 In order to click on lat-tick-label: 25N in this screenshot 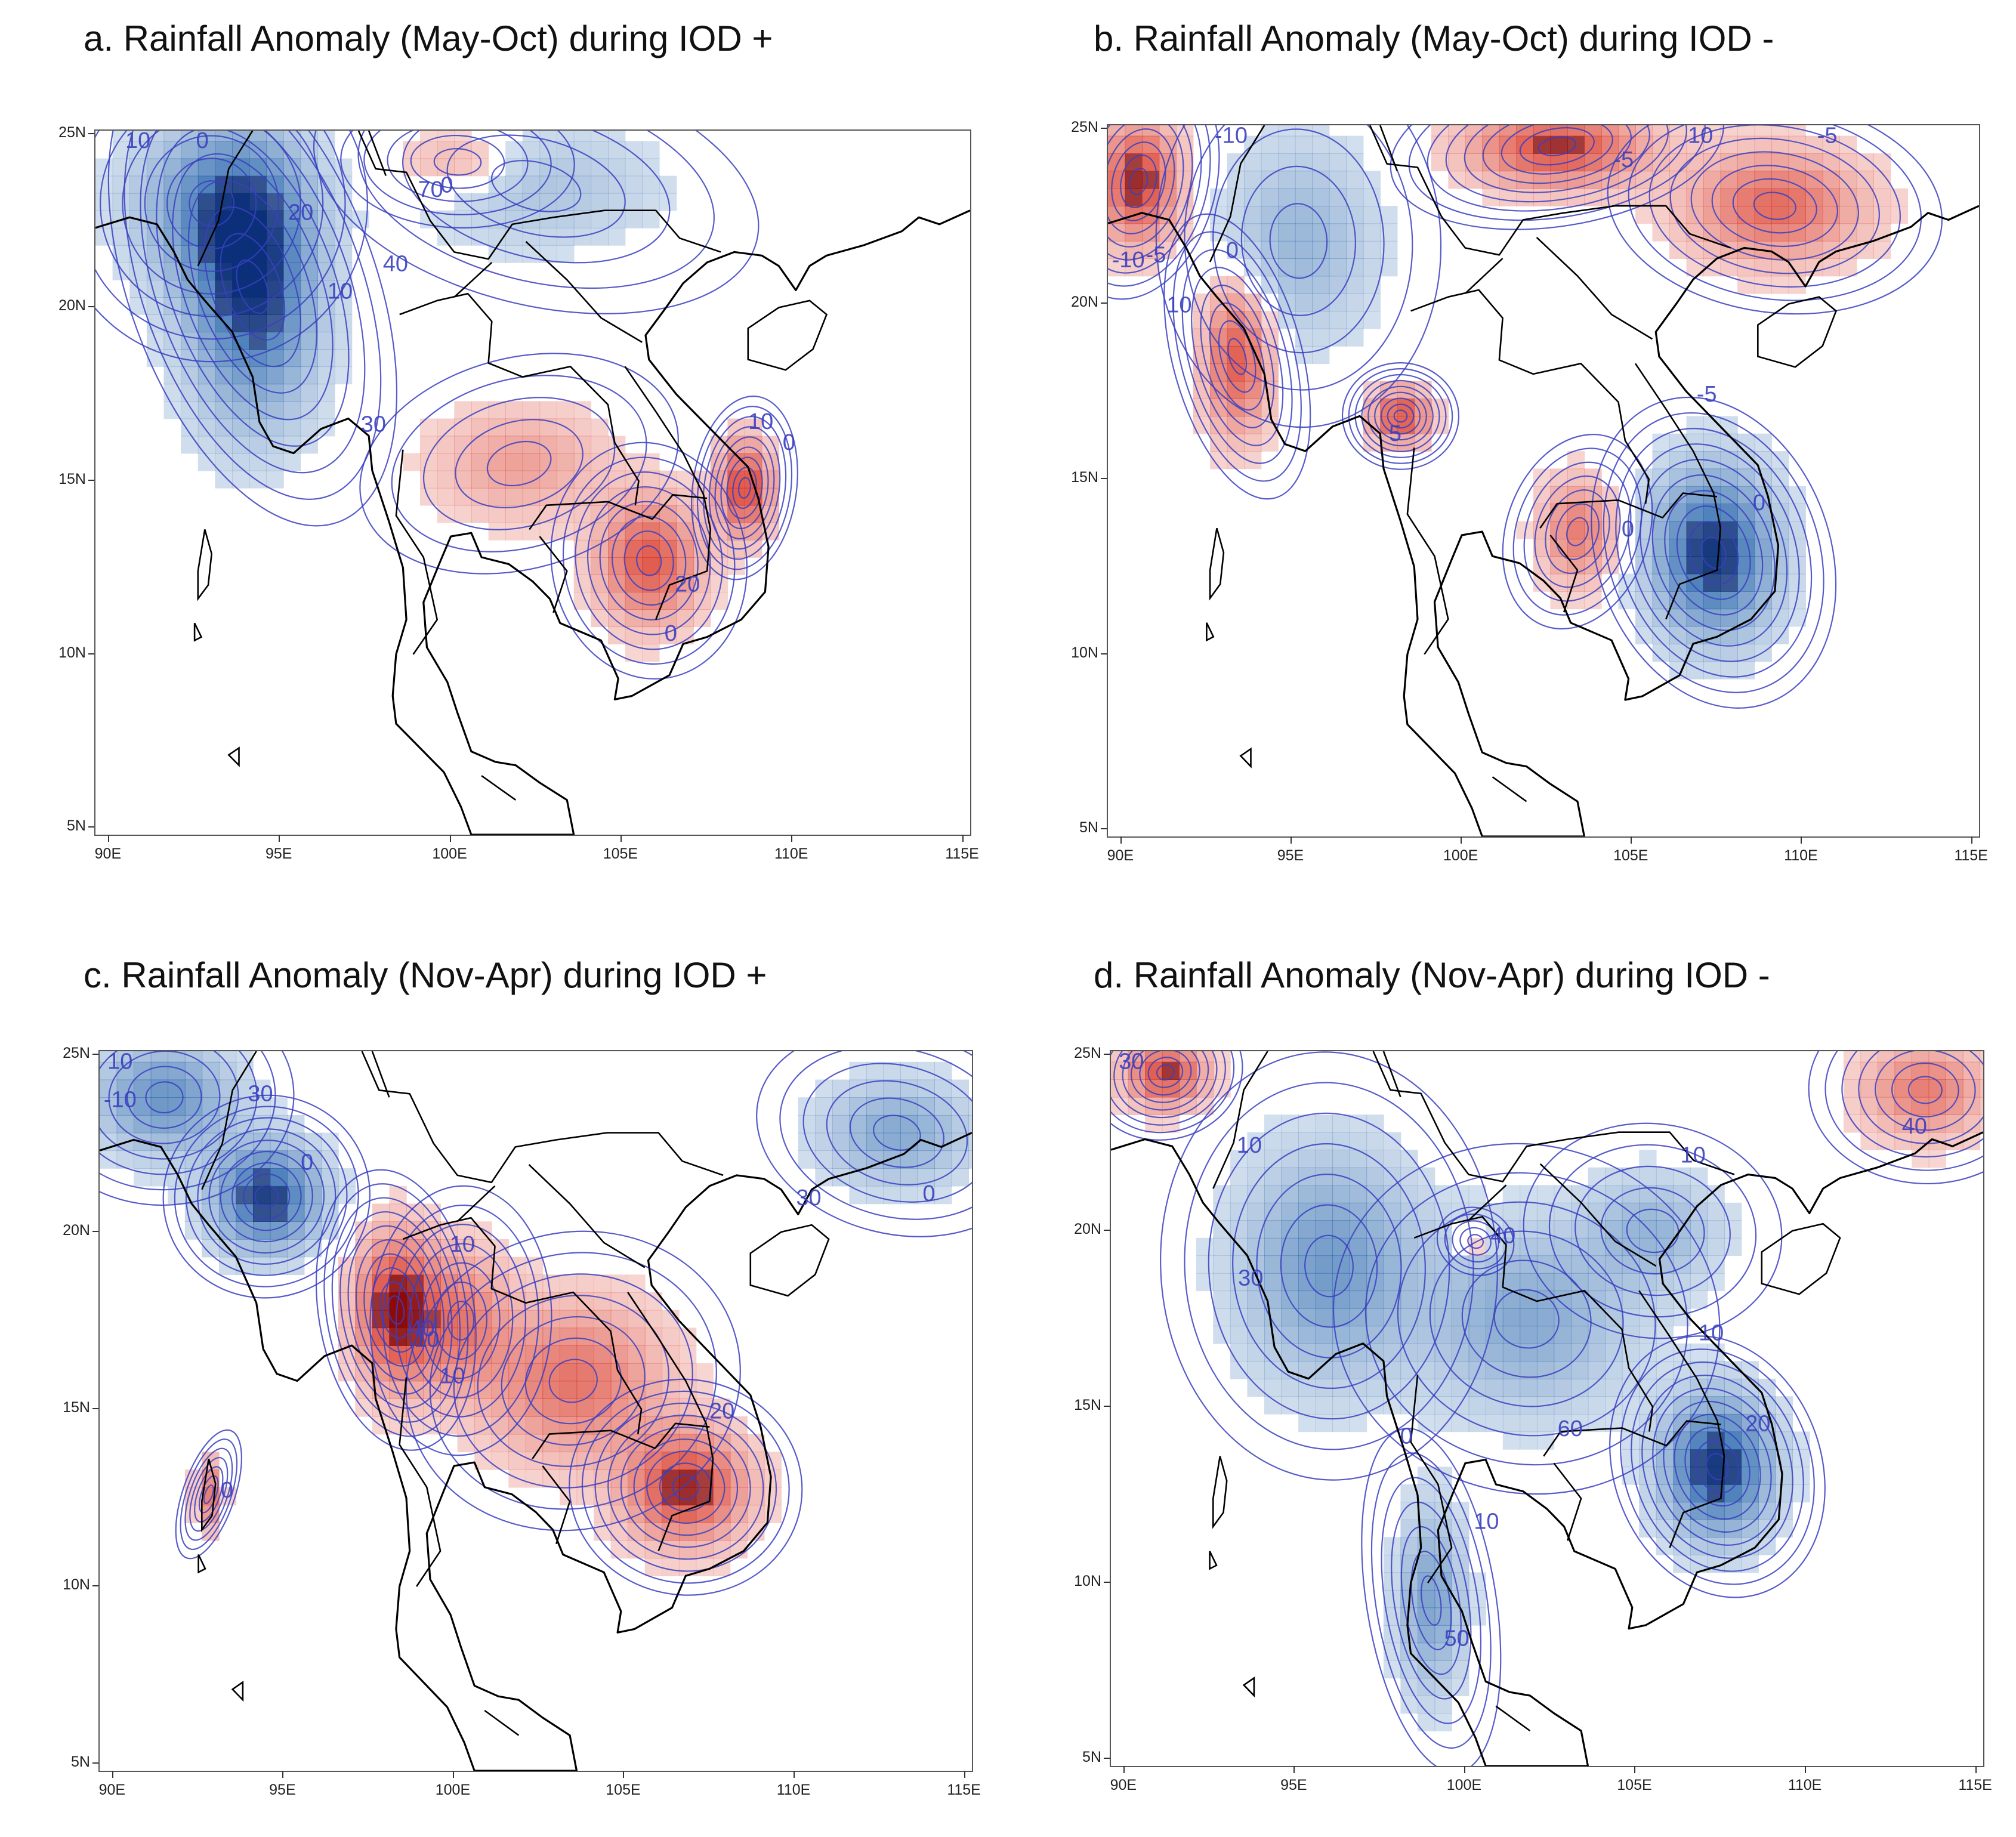, I will do `click(72, 132)`.